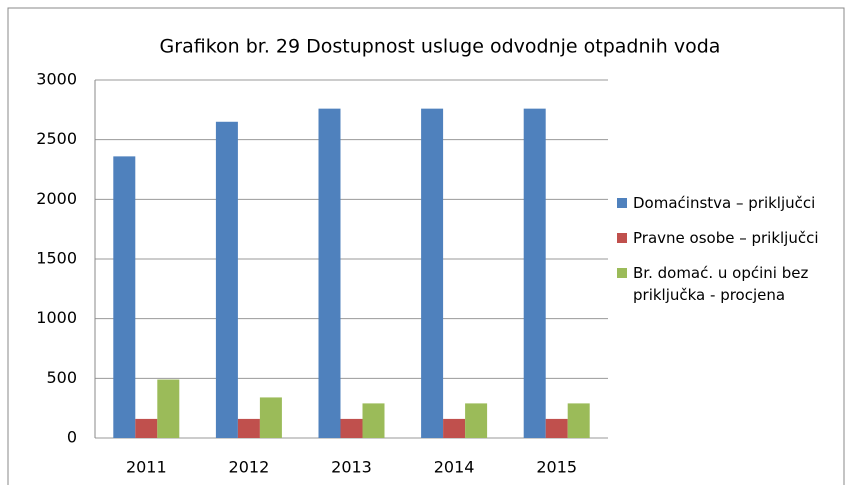 Image resolution: width=851 pixels, height=489 pixels. Describe the element at coordinates (249, 467) in the screenshot. I see `x-tick-label: 2012` at that location.